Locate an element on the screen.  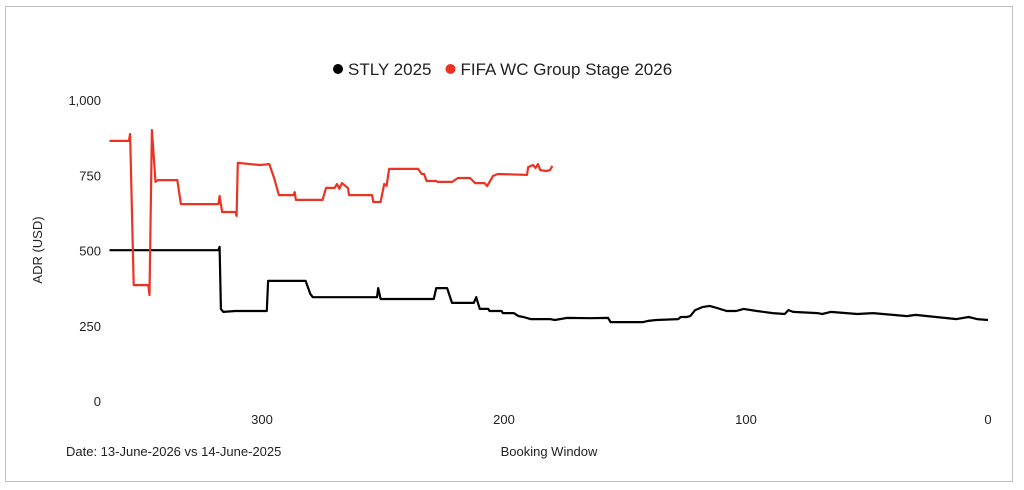
x-tick-label: 0 is located at coordinates (987, 419).